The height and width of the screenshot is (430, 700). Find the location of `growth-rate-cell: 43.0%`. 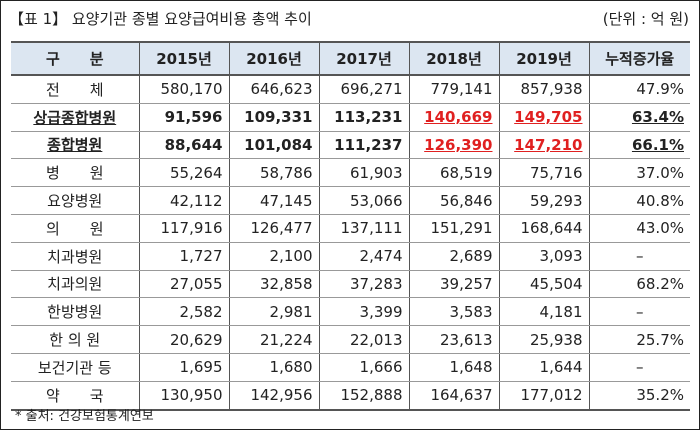

growth-rate-cell: 43.0% is located at coordinates (639, 228).